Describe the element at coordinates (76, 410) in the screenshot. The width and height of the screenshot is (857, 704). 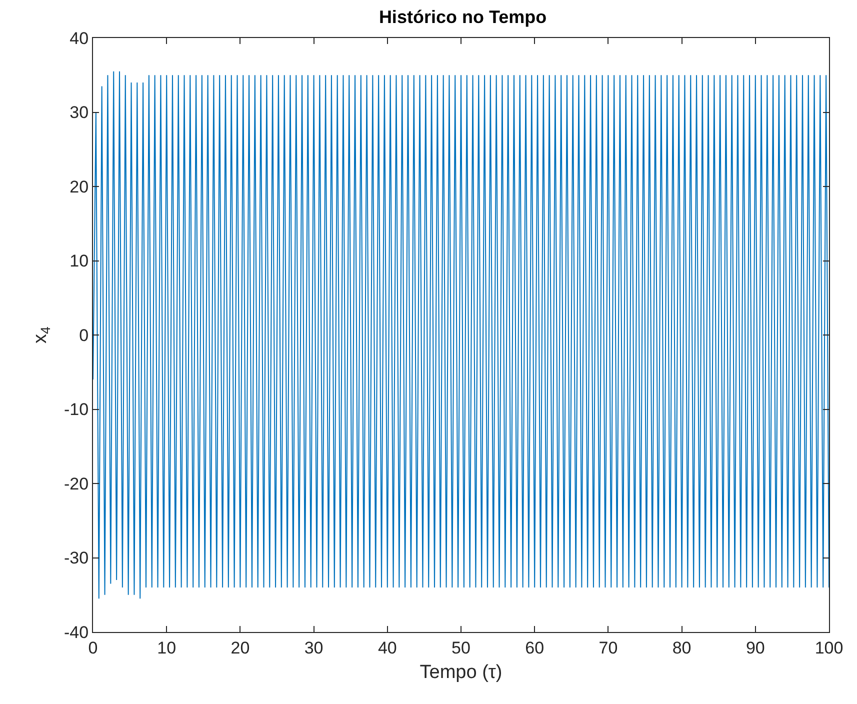
I see `y-tick-label: -10` at that location.